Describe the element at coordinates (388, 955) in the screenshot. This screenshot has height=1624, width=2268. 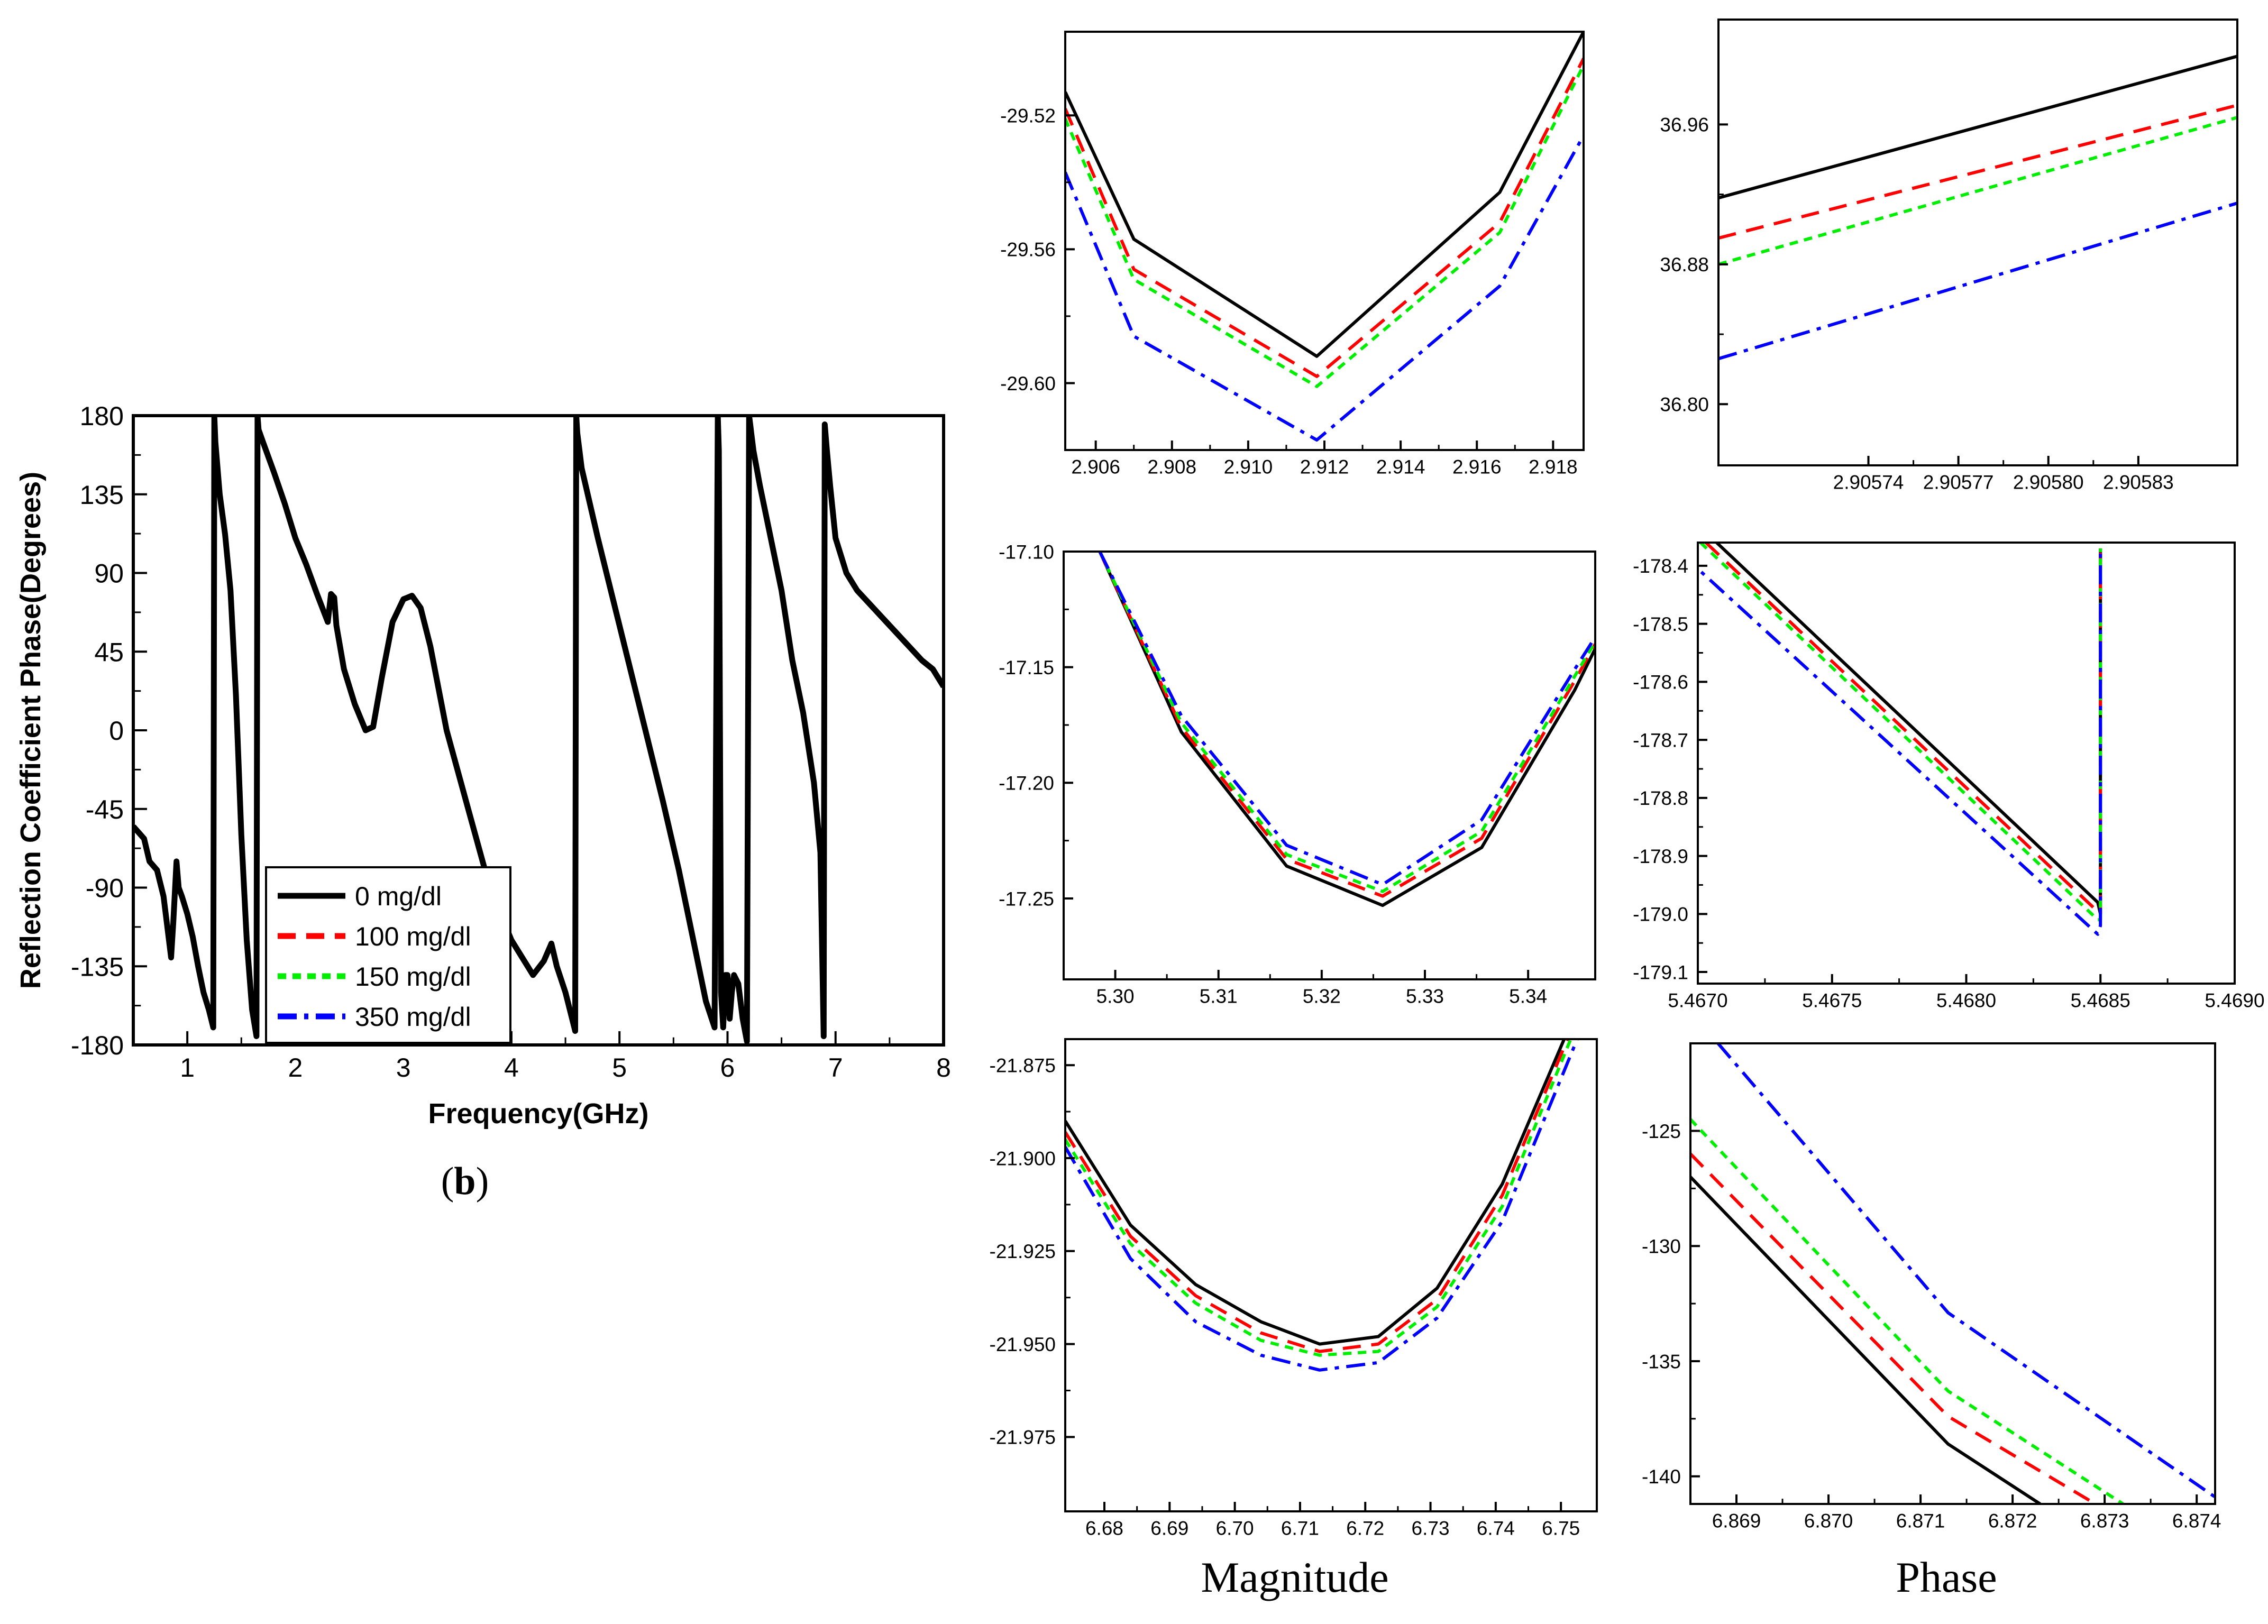
I see `legend: 0 mg/dl 100 mg/dl 150 mg/dl 350 mg/dl` at that location.